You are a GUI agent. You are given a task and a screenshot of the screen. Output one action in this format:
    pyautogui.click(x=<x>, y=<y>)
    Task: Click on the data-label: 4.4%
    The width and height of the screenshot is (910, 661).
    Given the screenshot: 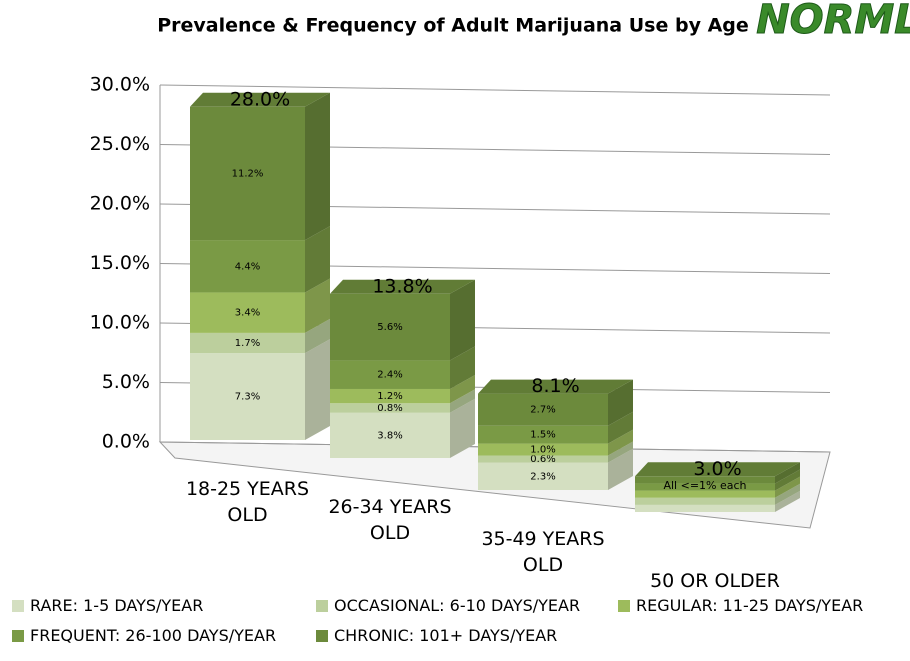 What is the action you would take?
    pyautogui.click(x=247, y=266)
    